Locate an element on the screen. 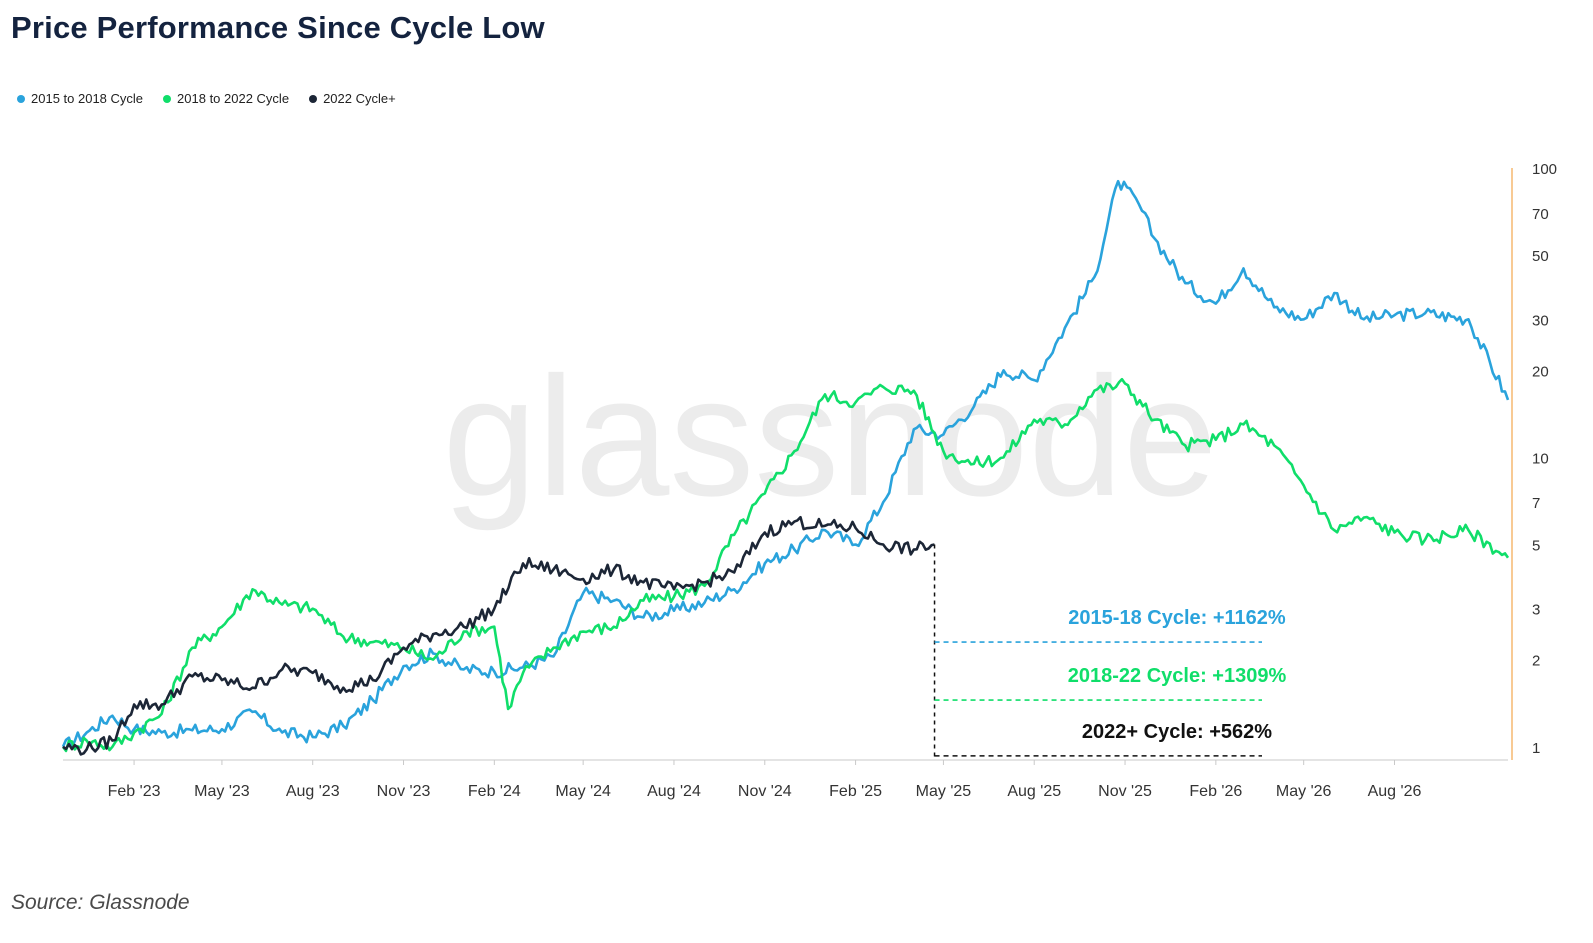  y-tick-label: 70 is located at coordinates (1540, 214).